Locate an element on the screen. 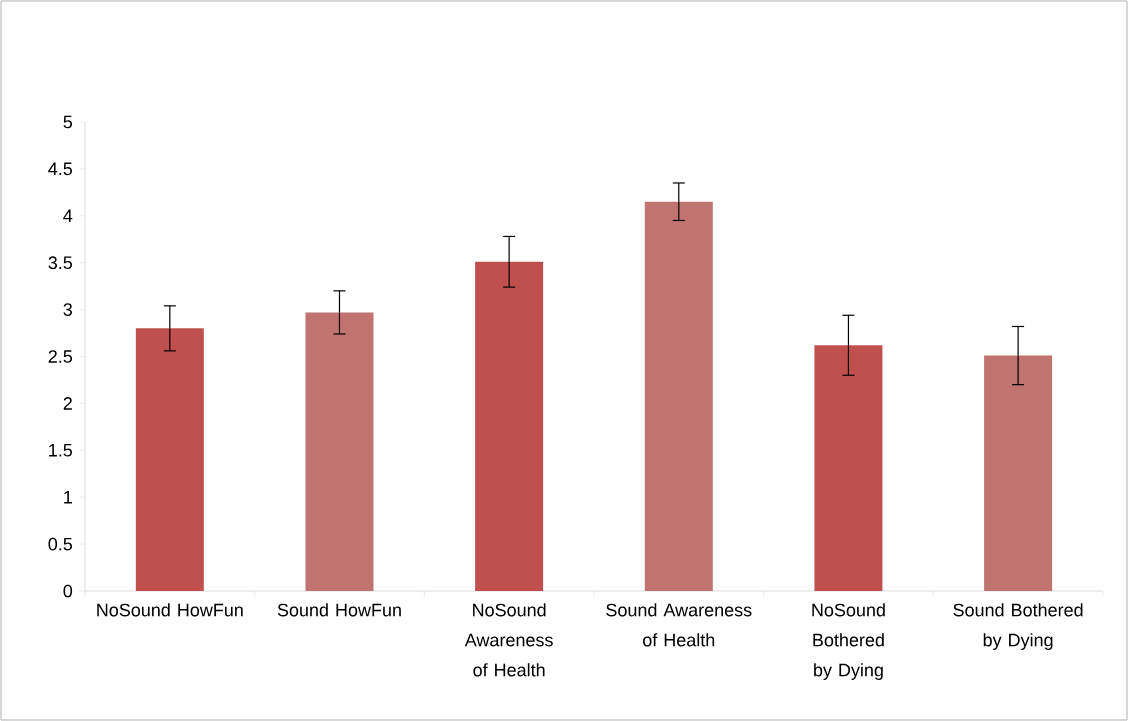  y-tick-label: 0 is located at coordinates (68, 591).